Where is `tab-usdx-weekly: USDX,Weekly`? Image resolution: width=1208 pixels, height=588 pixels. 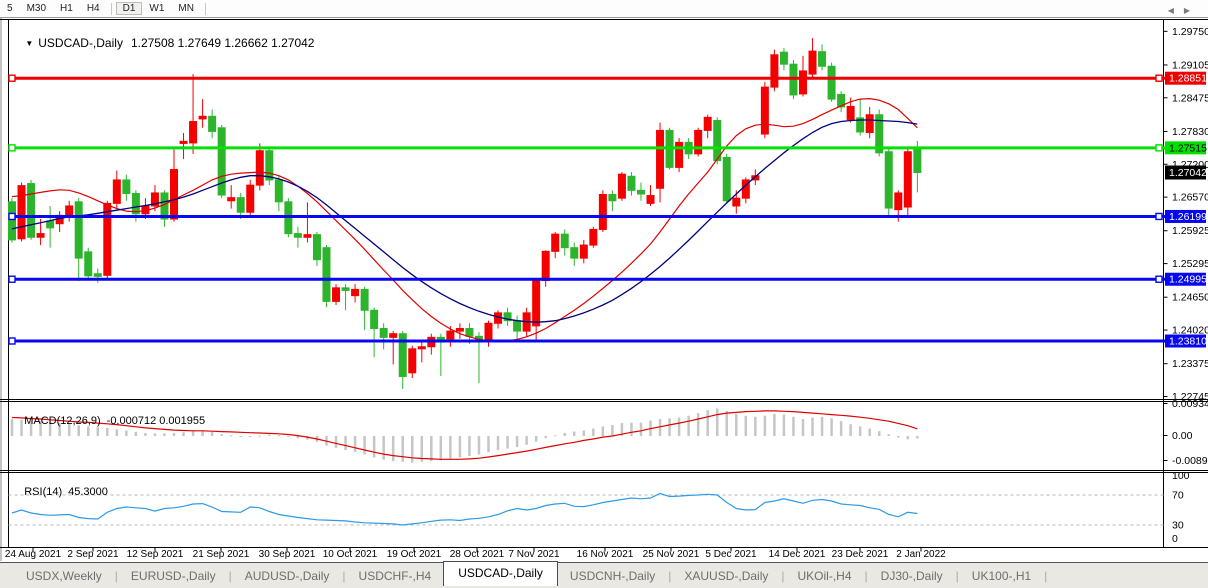 tab-usdx-weekly: USDX,Weekly is located at coordinates (64, 575).